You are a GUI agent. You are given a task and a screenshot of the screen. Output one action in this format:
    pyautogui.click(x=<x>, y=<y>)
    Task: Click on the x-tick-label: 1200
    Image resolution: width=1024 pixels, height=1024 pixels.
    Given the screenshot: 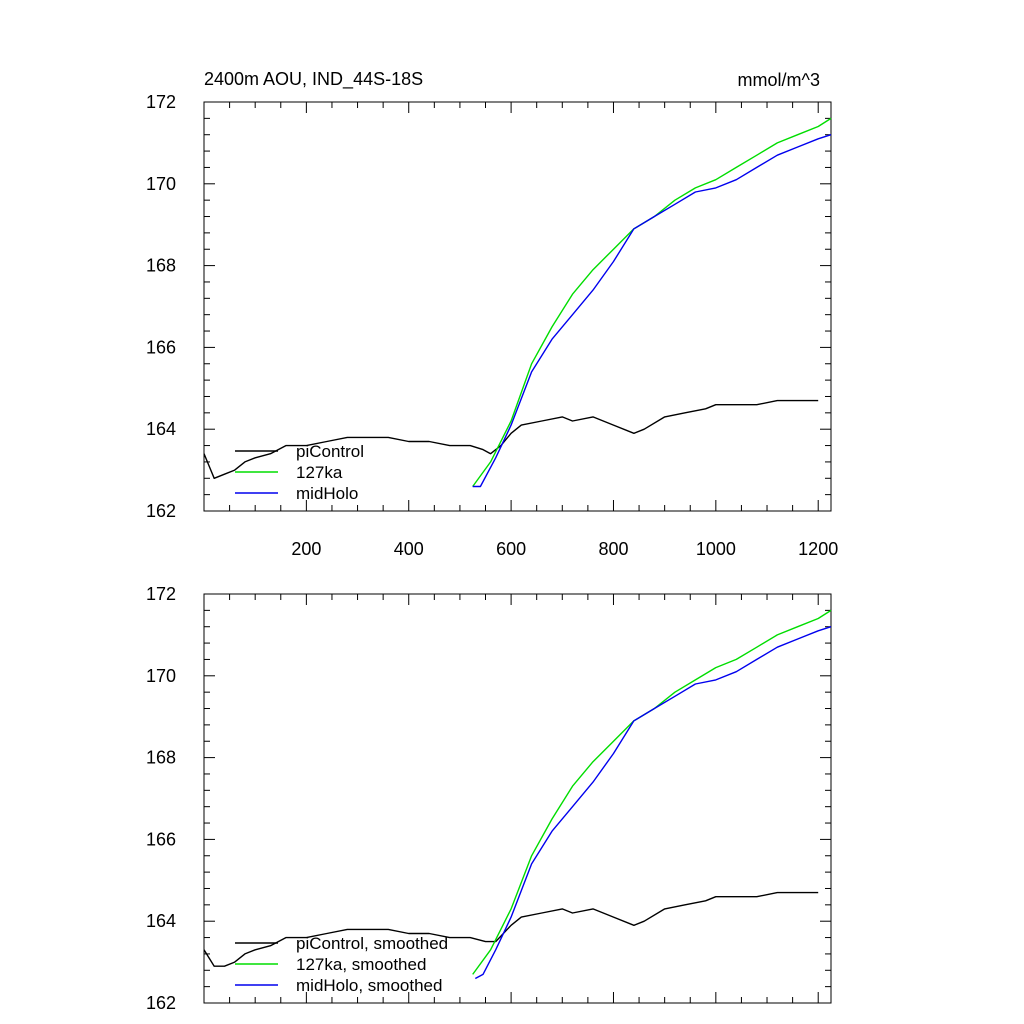 What is the action you would take?
    pyautogui.click(x=818, y=549)
    